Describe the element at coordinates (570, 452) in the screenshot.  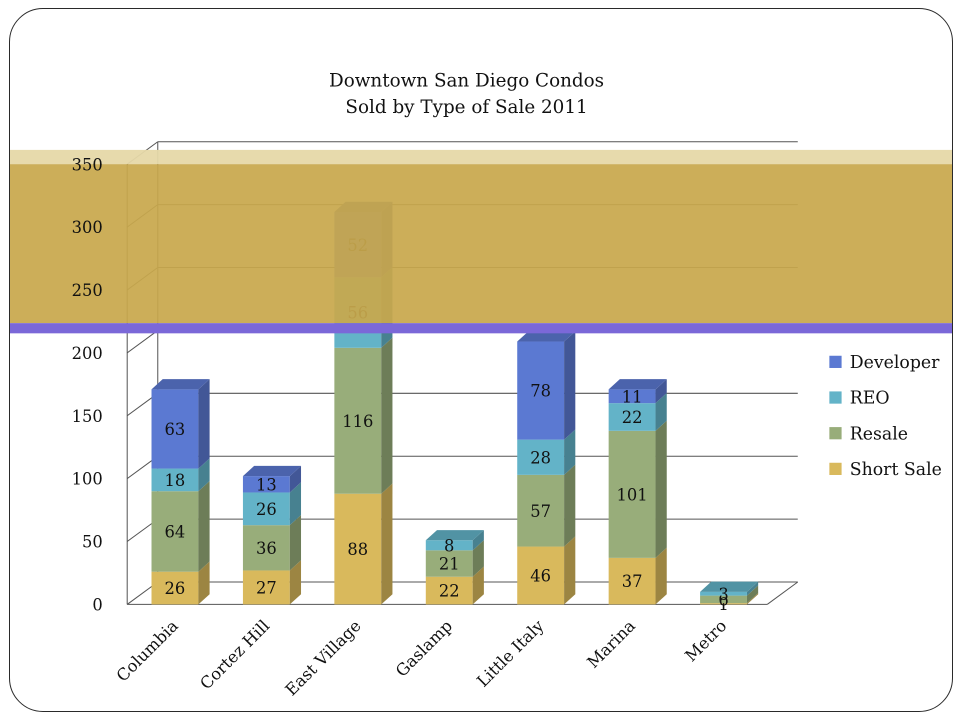
I see `bar-4-series-2-side` at that location.